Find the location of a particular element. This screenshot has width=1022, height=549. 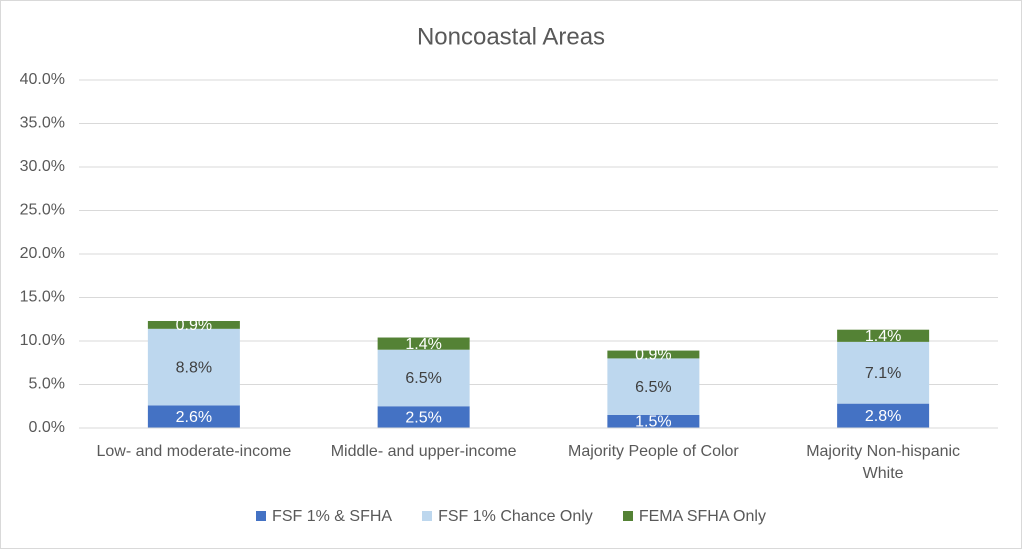

y-tick-label: 0.0% is located at coordinates (47, 427).